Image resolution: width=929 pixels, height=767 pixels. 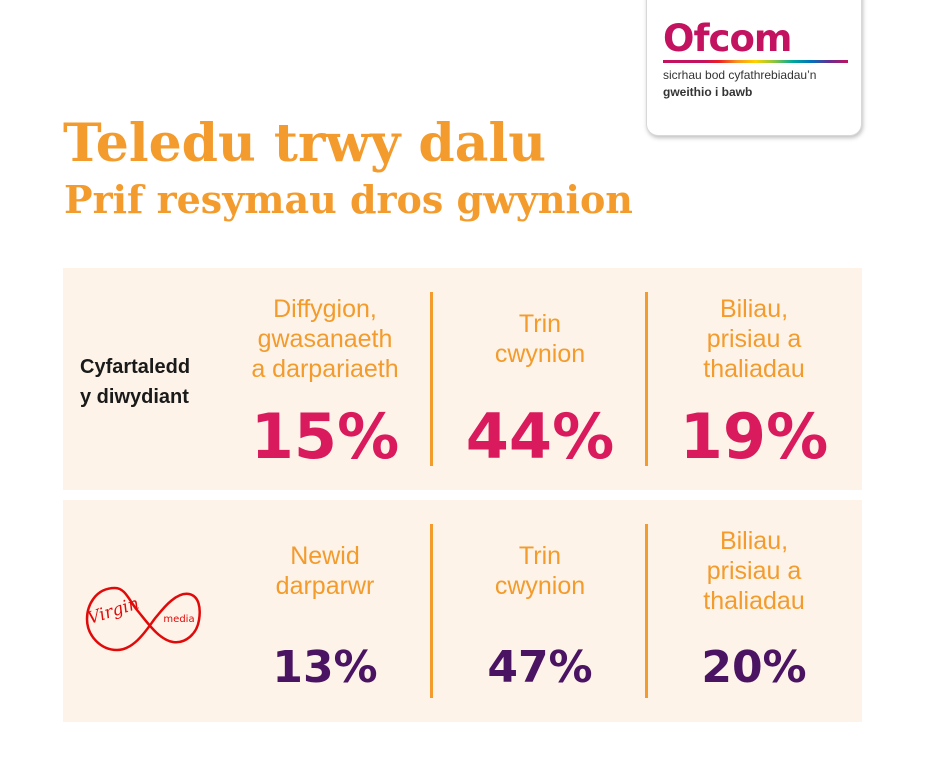 What do you see at coordinates (348, 199) in the screenshot?
I see `page-subtitle: Prif resymau dros gwynion` at bounding box center [348, 199].